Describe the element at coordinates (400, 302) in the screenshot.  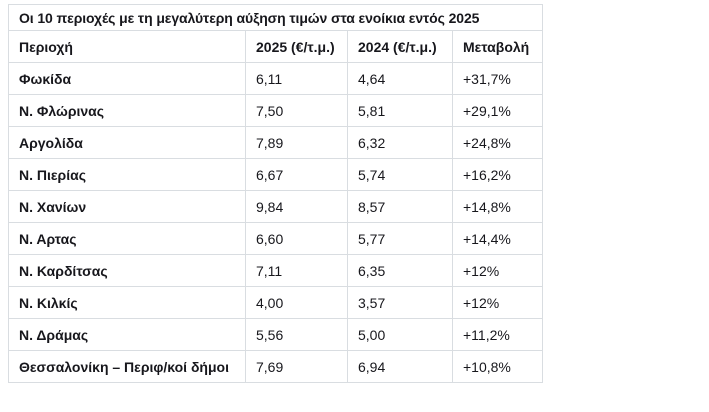
I see `cell-price_2024: 3,57` at that location.